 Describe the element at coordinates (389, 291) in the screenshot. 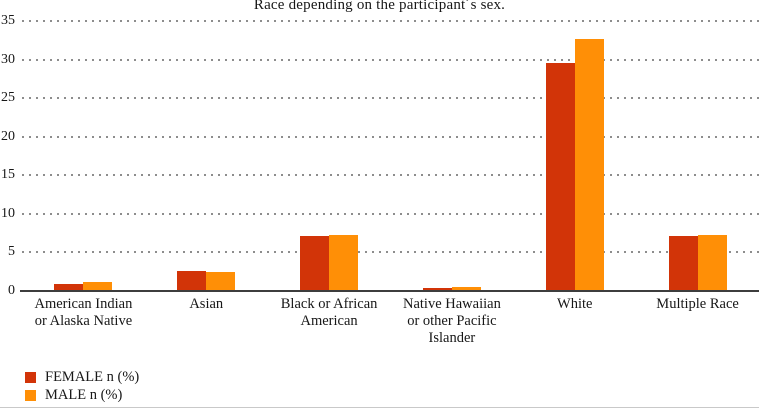

I see `x-axis-line` at that location.